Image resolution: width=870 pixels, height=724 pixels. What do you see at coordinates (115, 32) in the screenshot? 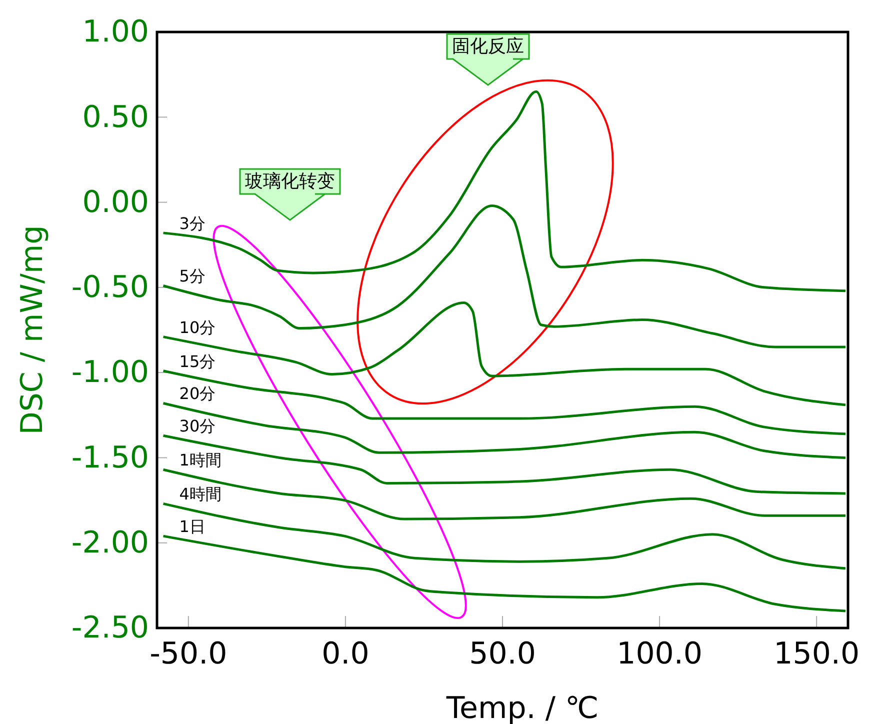
I see `y-tick-label: 1.00` at bounding box center [115, 32].